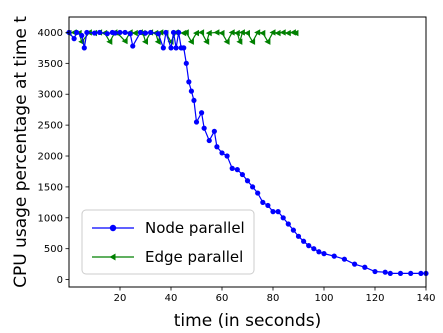  I want to click on x-axis-label: time (in seconds), so click(247, 321).